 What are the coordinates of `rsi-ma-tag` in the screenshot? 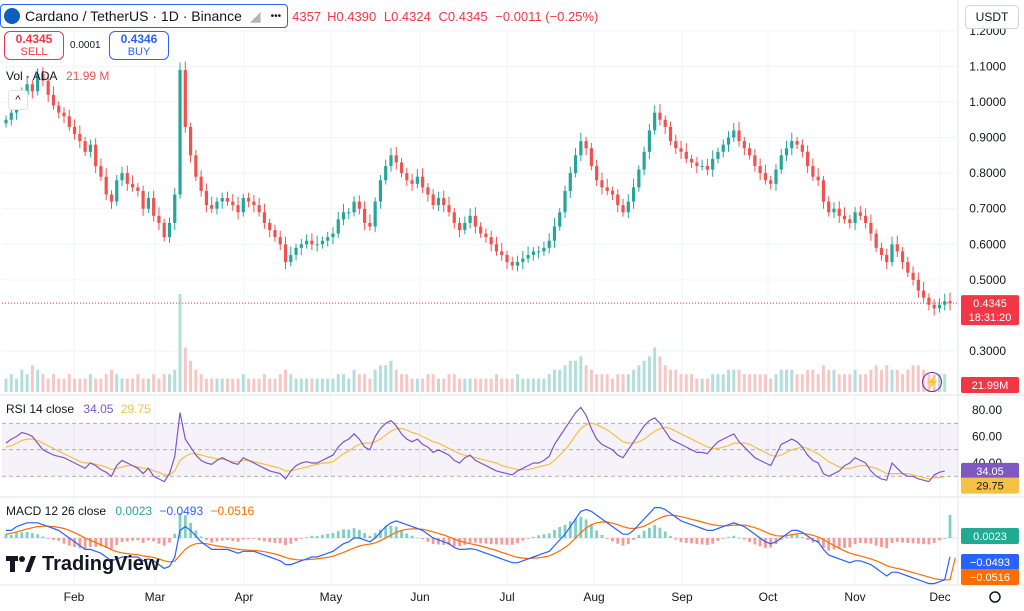 It's located at (990, 485).